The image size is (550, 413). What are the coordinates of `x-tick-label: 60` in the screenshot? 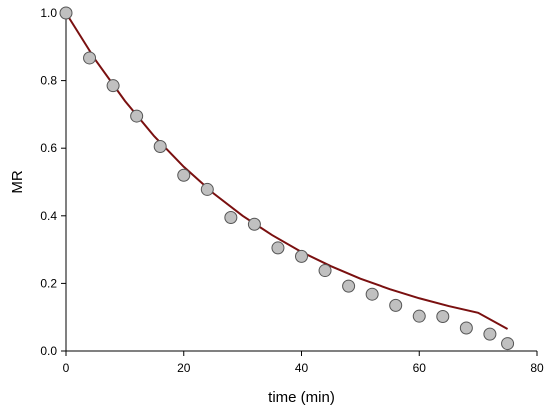 It's located at (420, 368).